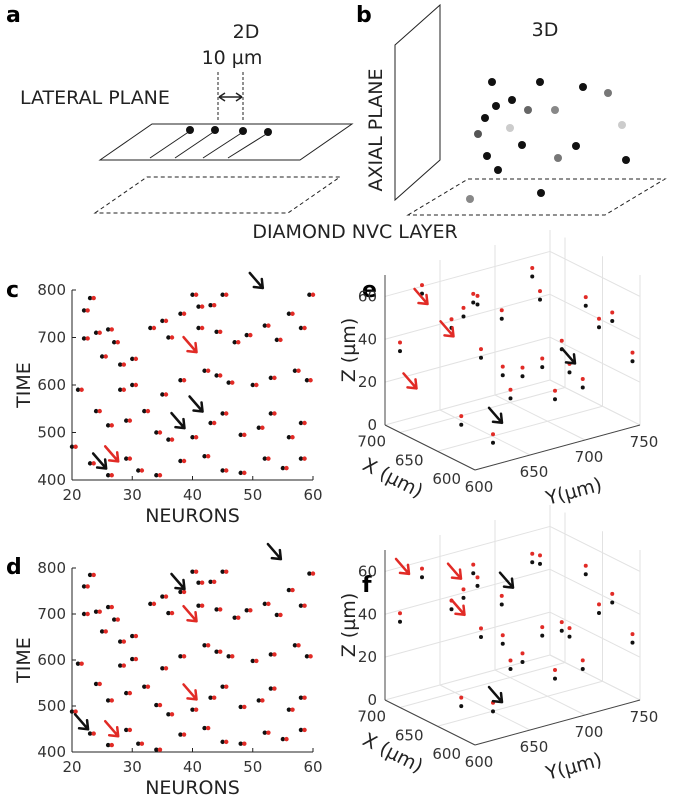 This screenshot has width=685, height=802. Describe the element at coordinates (14, 567) in the screenshot. I see `panel-label: d` at that location.